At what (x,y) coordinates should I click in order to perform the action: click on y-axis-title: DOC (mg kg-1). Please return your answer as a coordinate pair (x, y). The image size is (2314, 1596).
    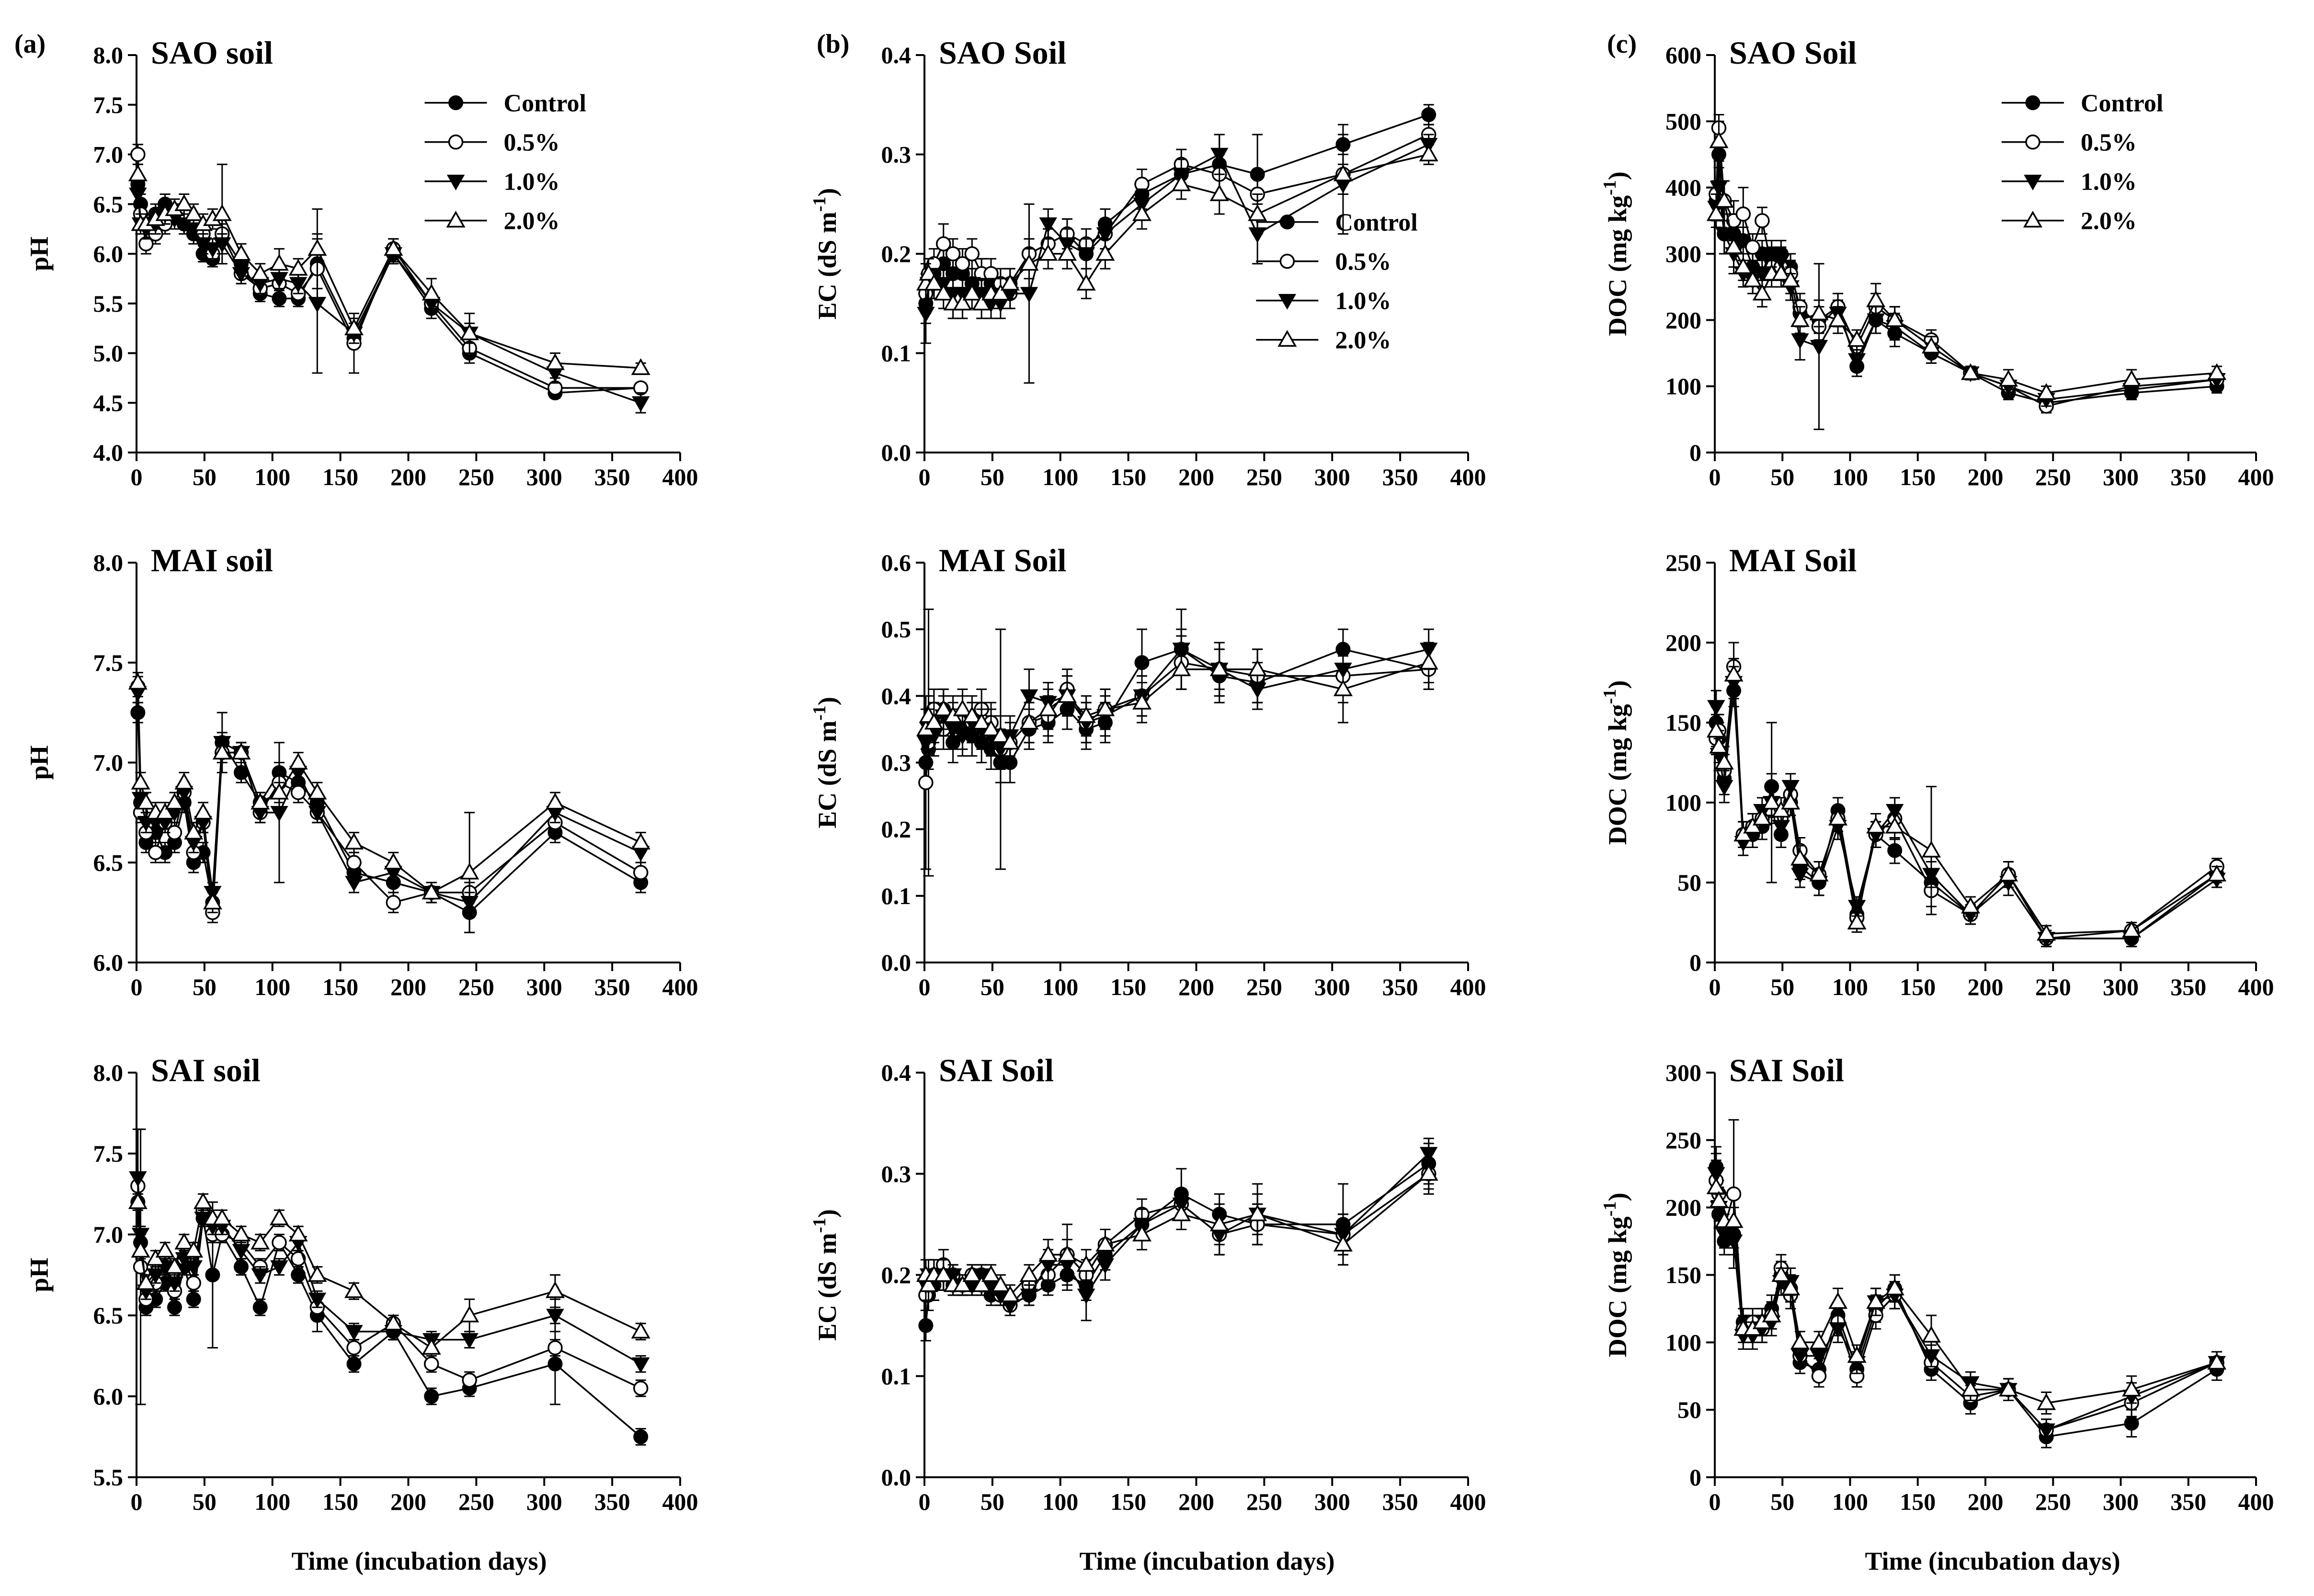
    Looking at the image, I should click on (1616, 1275).